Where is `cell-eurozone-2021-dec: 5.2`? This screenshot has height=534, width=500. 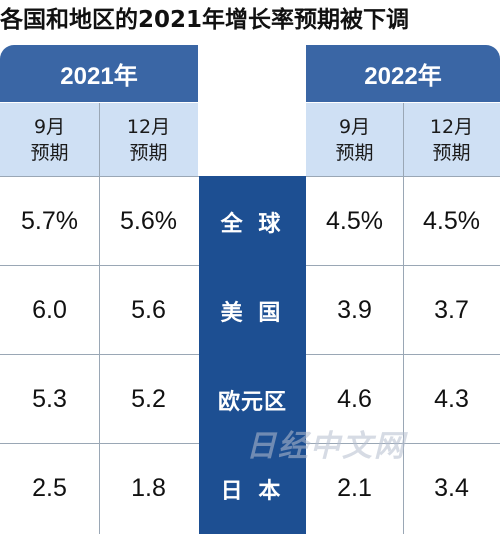
cell-eurozone-2021-dec: 5.2 is located at coordinates (148, 399).